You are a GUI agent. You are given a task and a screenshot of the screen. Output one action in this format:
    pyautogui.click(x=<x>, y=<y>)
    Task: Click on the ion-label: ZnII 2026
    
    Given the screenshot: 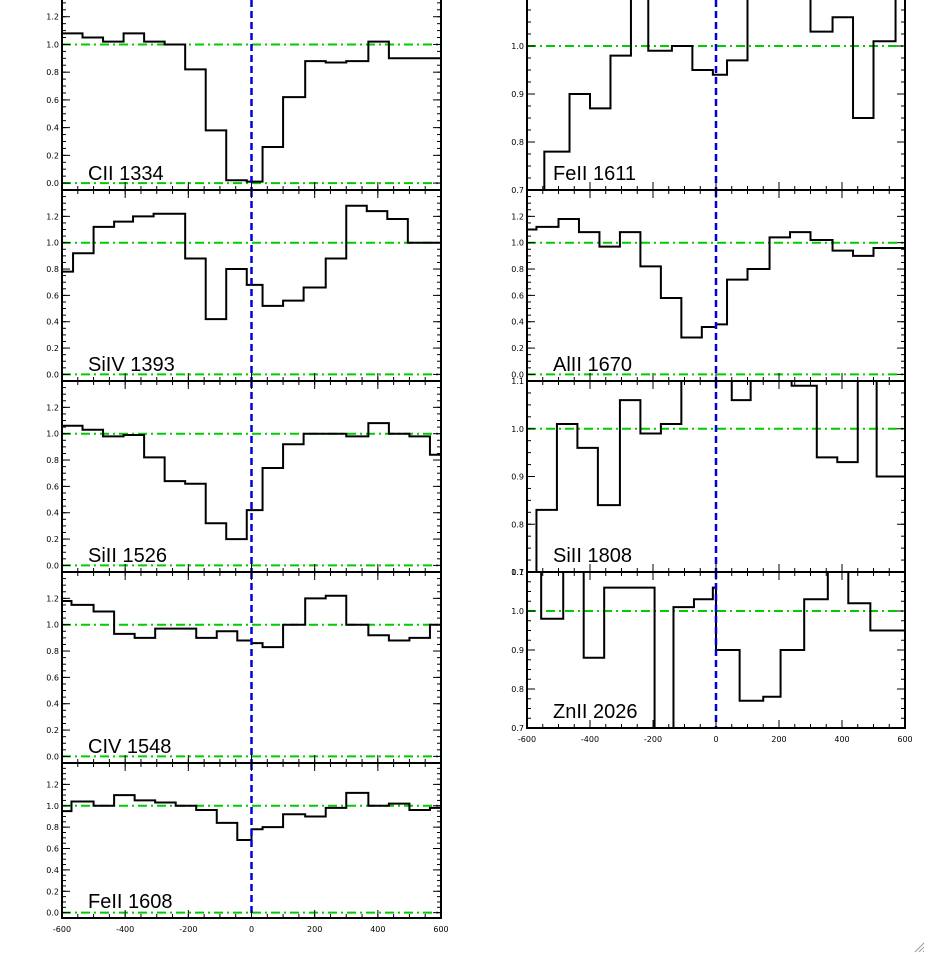 What is the action you would take?
    pyautogui.click(x=595, y=712)
    